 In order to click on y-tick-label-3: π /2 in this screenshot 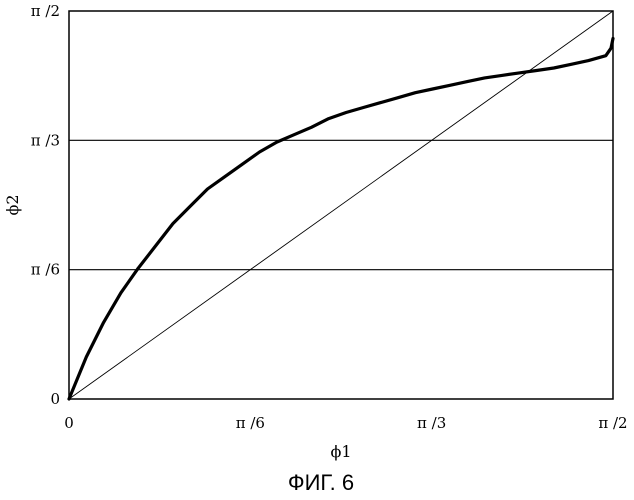, I will do `click(45, 11)`.